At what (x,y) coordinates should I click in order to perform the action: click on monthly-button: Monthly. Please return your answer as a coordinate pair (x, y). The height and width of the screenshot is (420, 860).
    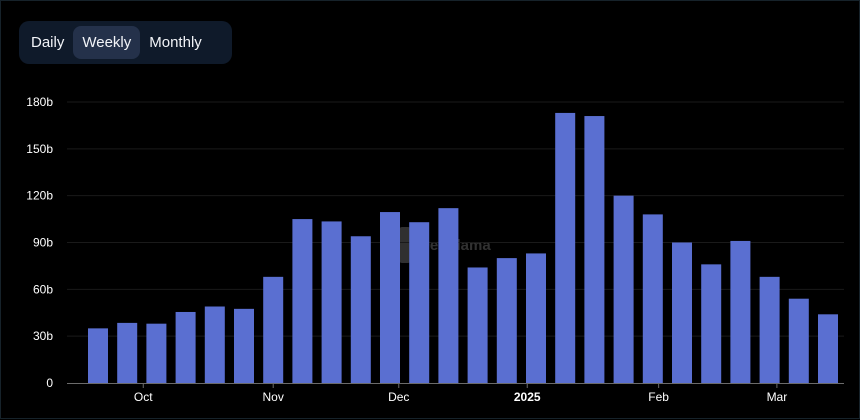
    Looking at the image, I should click on (175, 42).